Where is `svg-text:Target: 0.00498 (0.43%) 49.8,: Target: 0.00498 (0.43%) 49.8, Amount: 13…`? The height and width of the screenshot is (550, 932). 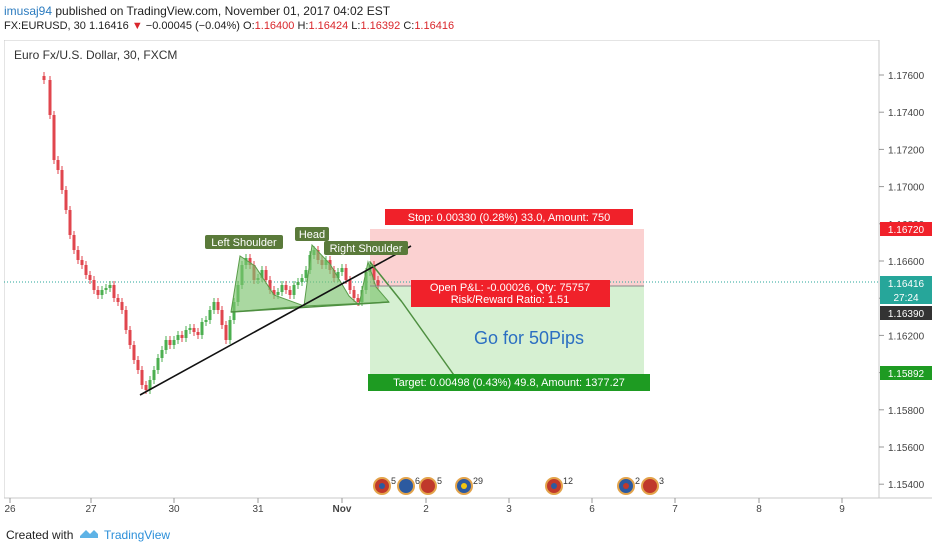
svg-text:Target: 0.00498 (0.43%) 49.8,: Target: 0.00498 (0.43%) 49.8, Amount: 13… is located at coordinates (509, 383).